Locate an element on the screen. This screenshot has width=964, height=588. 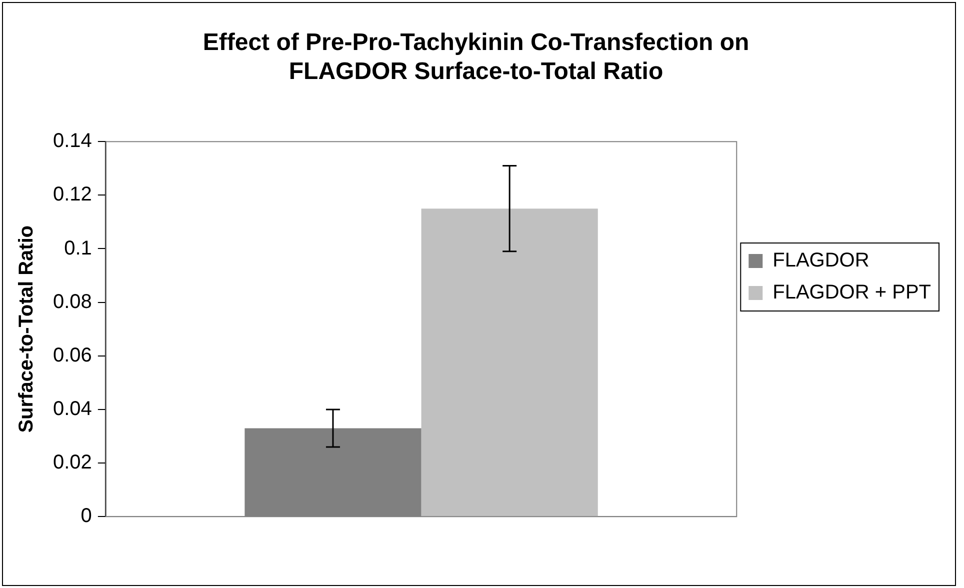
chart-title: Effect of Pre-Pro-Tachykinin Co-Transfection on FLAGDOR Surface-to-Total Ratio is located at coordinates (476, 57).